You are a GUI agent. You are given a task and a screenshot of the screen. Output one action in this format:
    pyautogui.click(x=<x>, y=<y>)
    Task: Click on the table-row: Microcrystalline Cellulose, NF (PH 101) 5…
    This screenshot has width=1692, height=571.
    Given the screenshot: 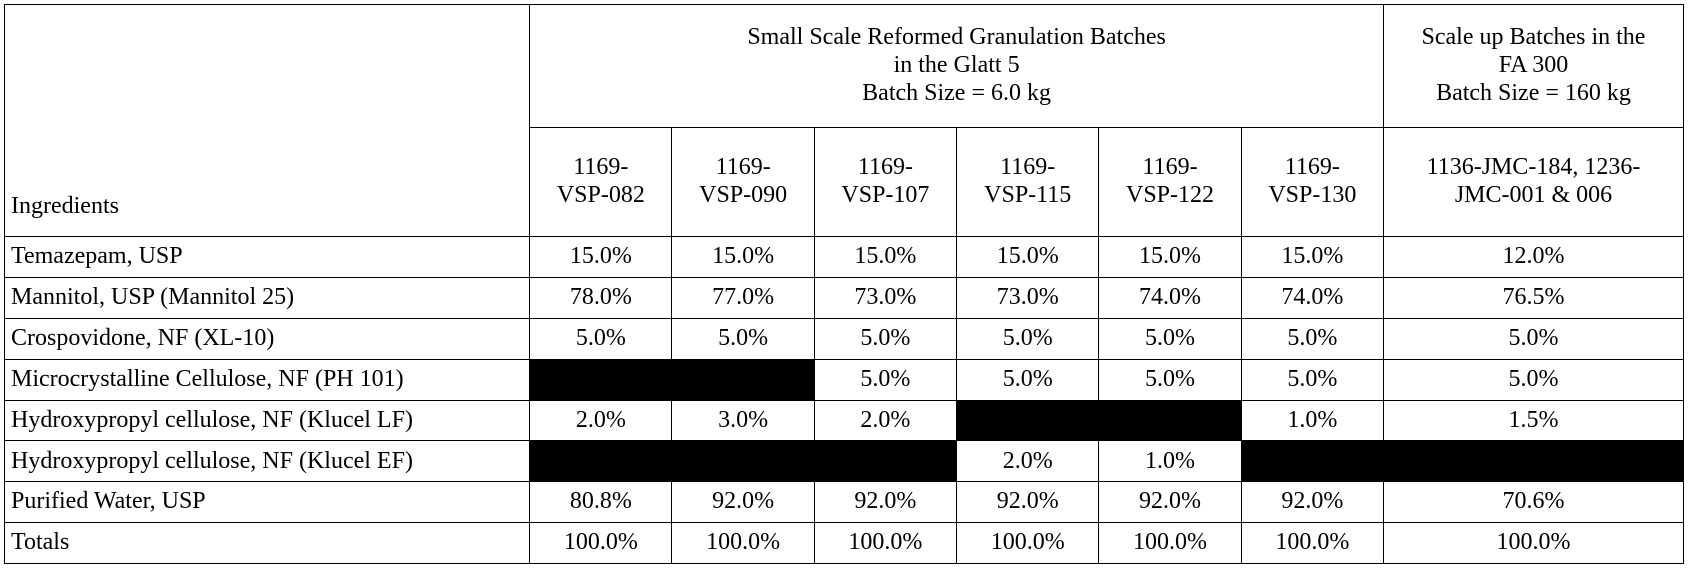 What is the action you would take?
    pyautogui.click(x=844, y=379)
    